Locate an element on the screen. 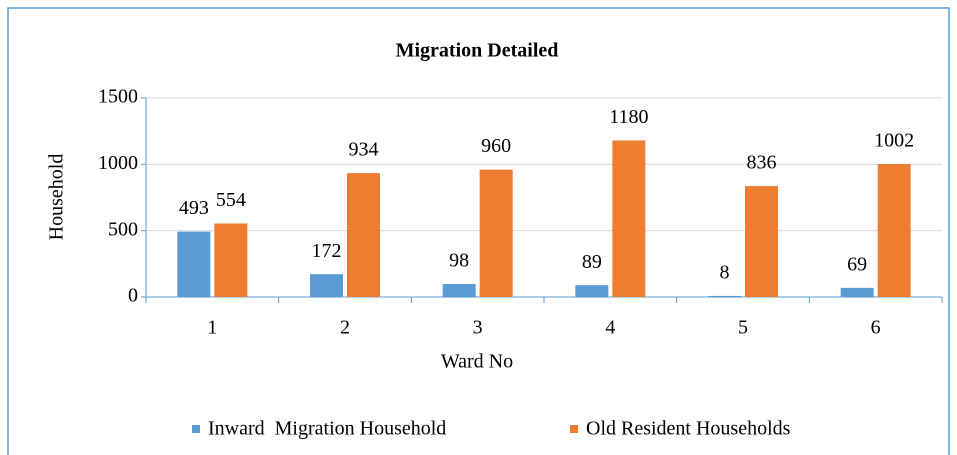 This screenshot has width=957, height=455. x-tick-label: 3 is located at coordinates (478, 328).